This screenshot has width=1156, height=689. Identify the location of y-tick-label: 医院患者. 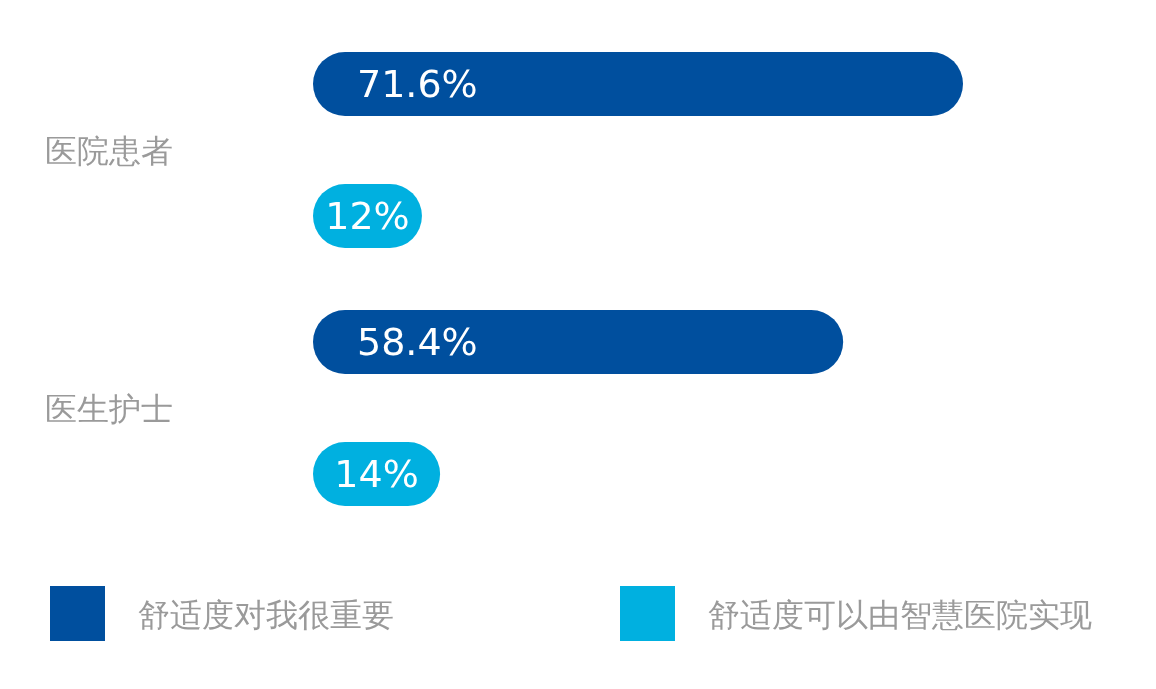
(109, 151).